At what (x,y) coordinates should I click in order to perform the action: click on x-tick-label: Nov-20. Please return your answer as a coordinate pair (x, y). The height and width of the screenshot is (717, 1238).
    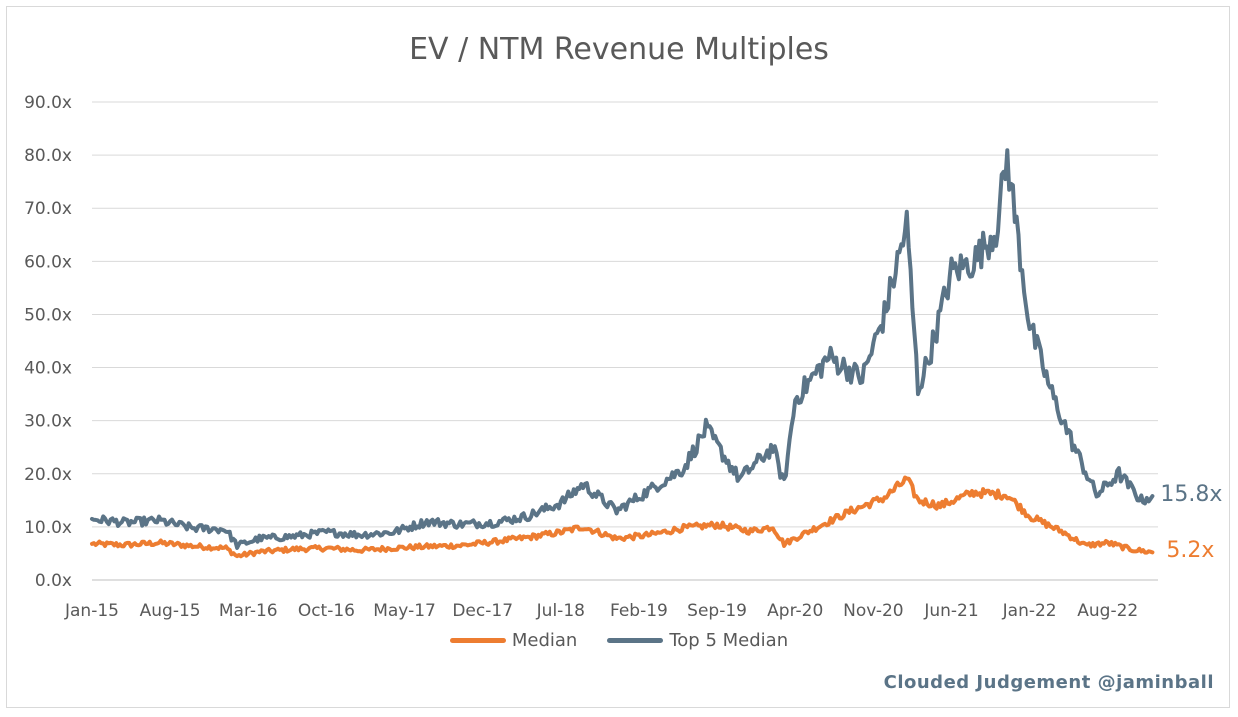
    Looking at the image, I should click on (873, 611).